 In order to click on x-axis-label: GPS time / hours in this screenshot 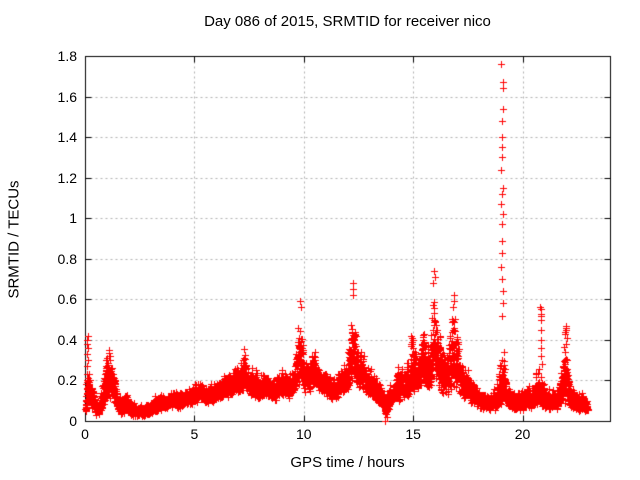, I will do `click(347, 462)`.